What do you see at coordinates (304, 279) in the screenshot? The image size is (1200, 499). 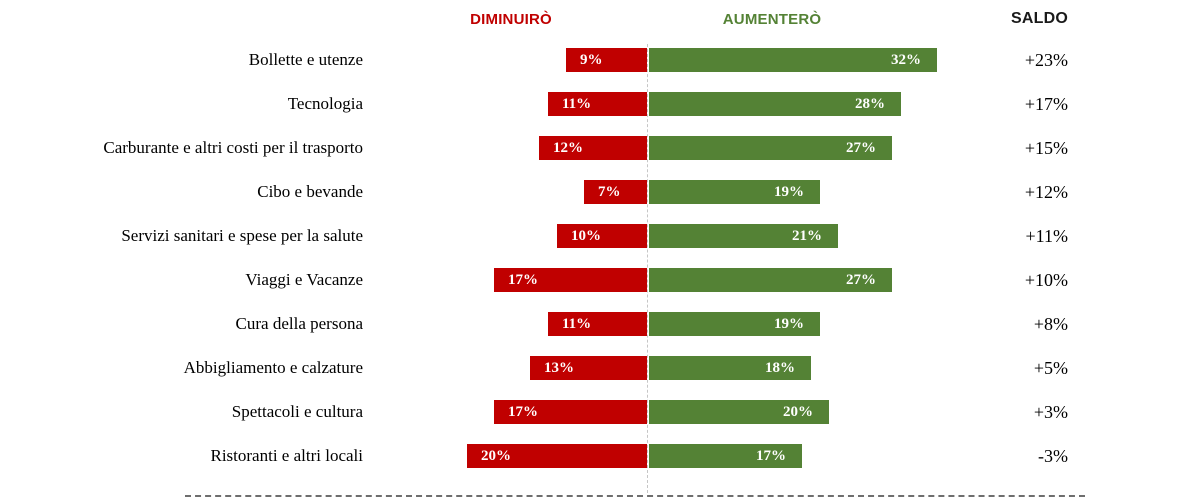 I see `category-label: Viaggi e Vacanze` at bounding box center [304, 279].